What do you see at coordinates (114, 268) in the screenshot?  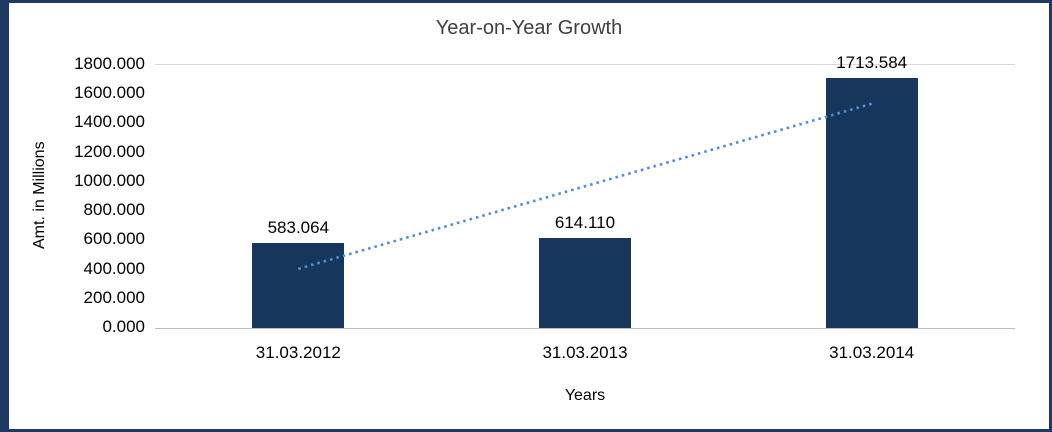 I see `y-axis-tick-label: 400.000` at bounding box center [114, 268].